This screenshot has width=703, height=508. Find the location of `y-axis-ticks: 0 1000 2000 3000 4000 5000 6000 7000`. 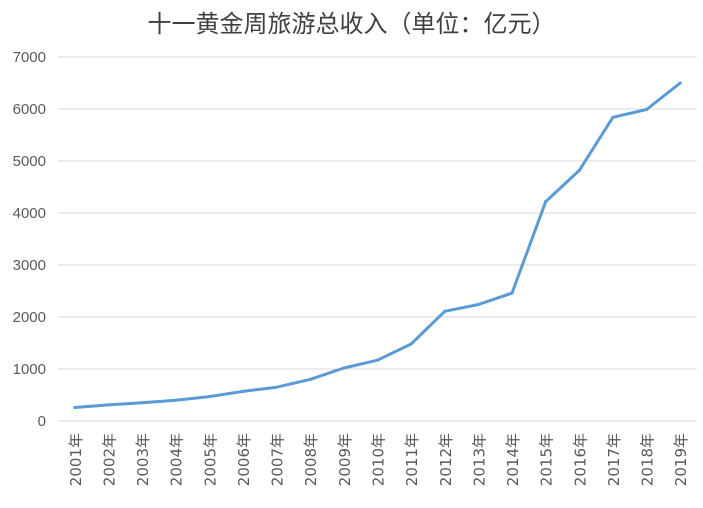

y-axis-ticks: 0 1000 2000 3000 4000 5000 6000 7000 is located at coordinates (29, 239).